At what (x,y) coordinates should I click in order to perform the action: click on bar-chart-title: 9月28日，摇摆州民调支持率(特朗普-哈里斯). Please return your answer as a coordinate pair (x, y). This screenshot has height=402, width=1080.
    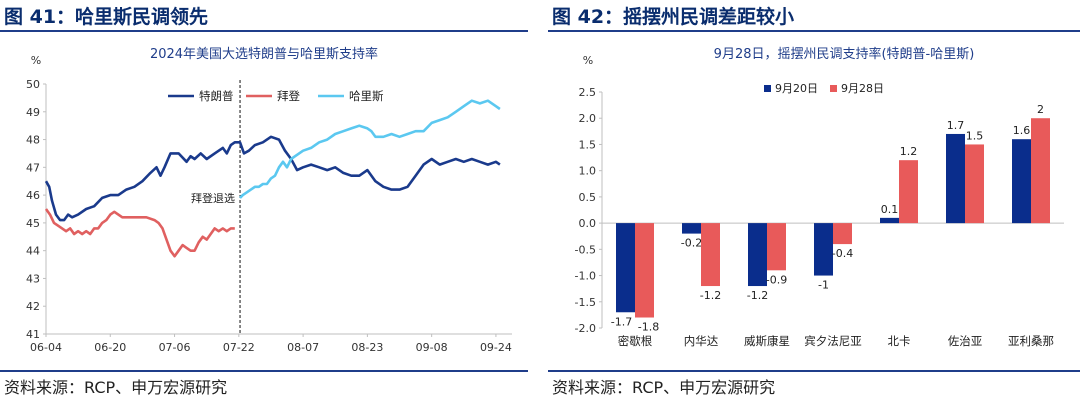
    Looking at the image, I should click on (844, 54).